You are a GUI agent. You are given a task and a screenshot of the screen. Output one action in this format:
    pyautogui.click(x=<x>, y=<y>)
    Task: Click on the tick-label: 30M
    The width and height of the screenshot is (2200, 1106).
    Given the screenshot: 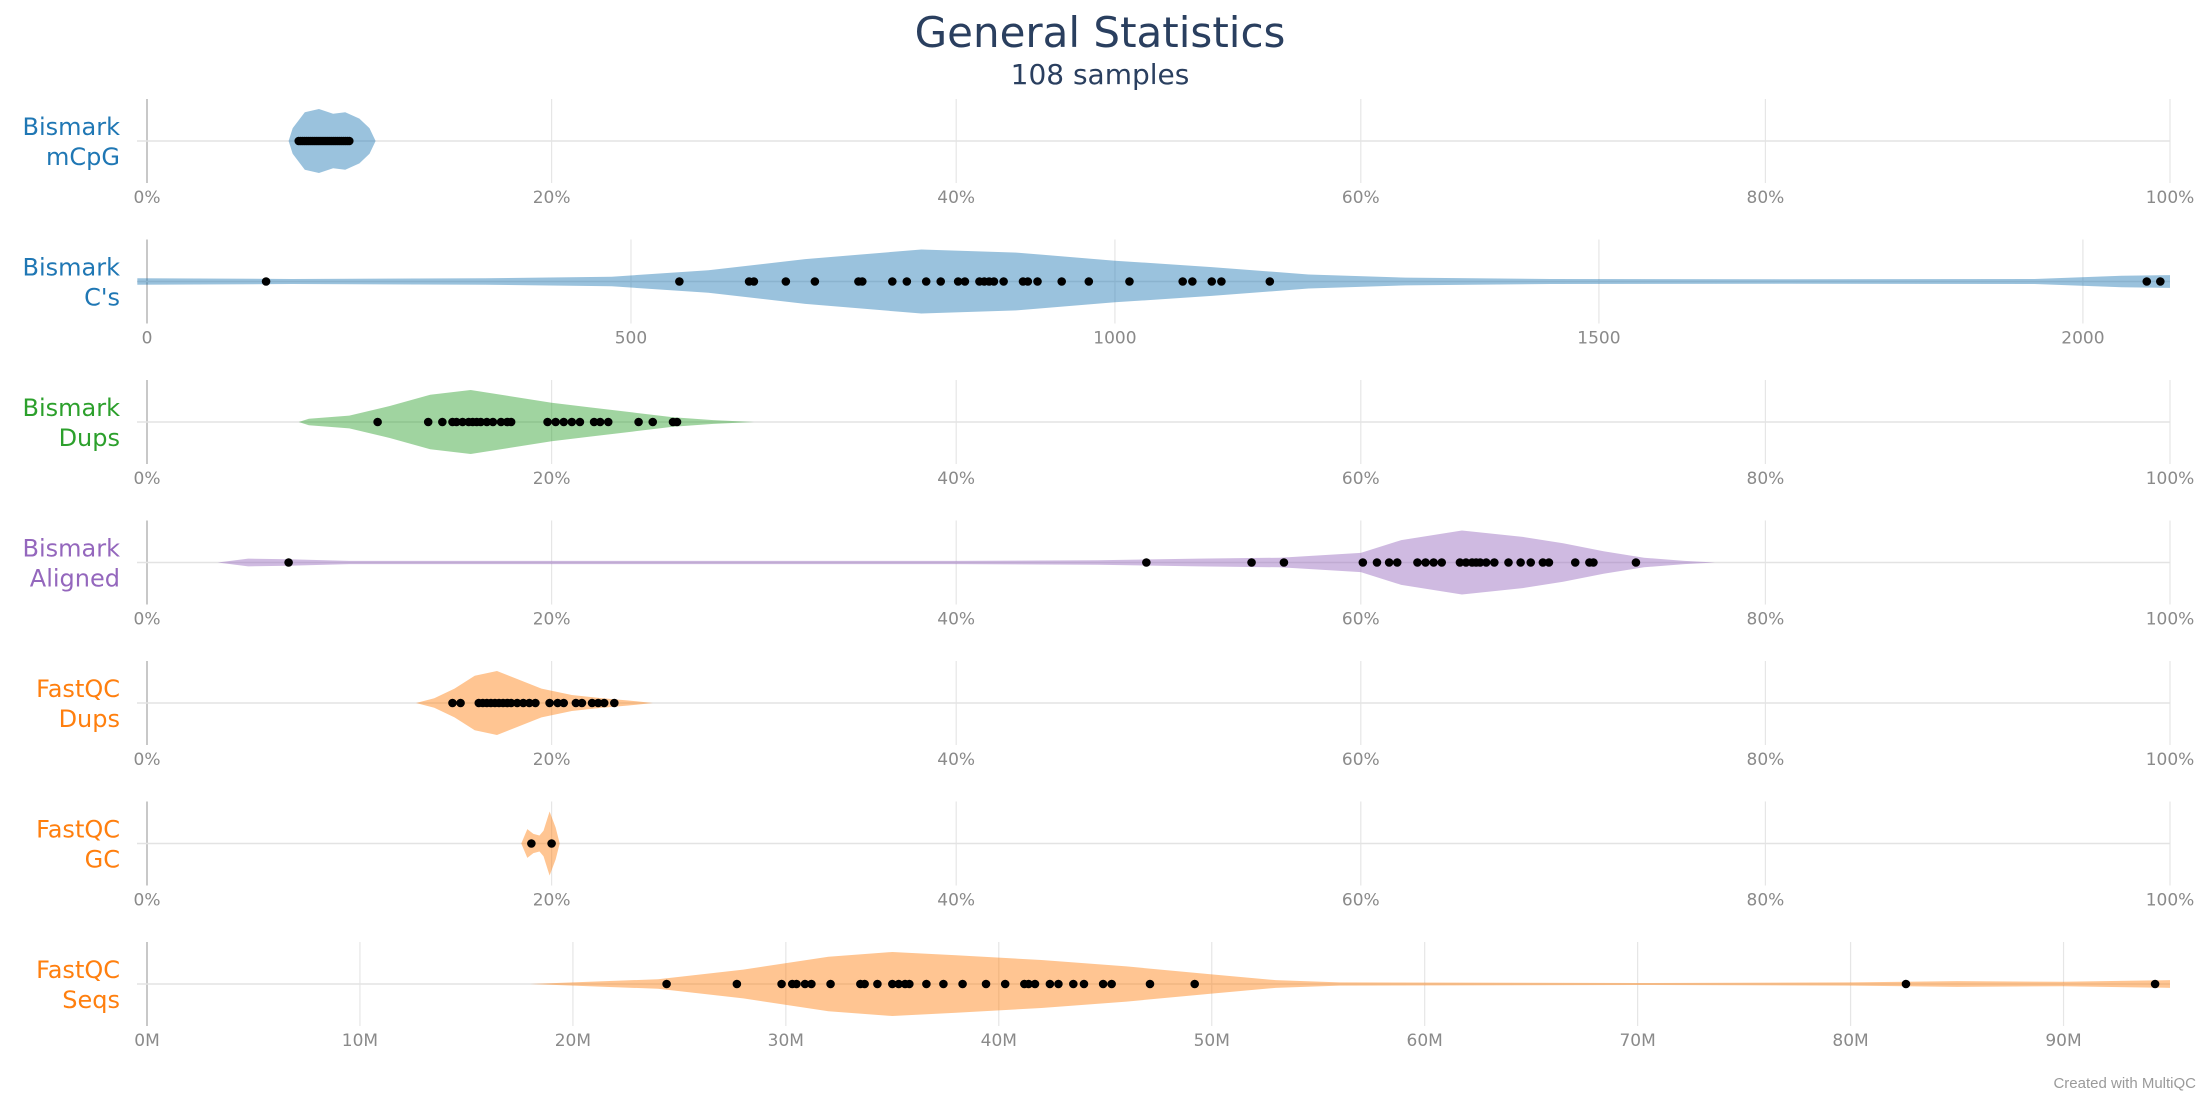 What is the action you would take?
    pyautogui.click(x=786, y=1041)
    